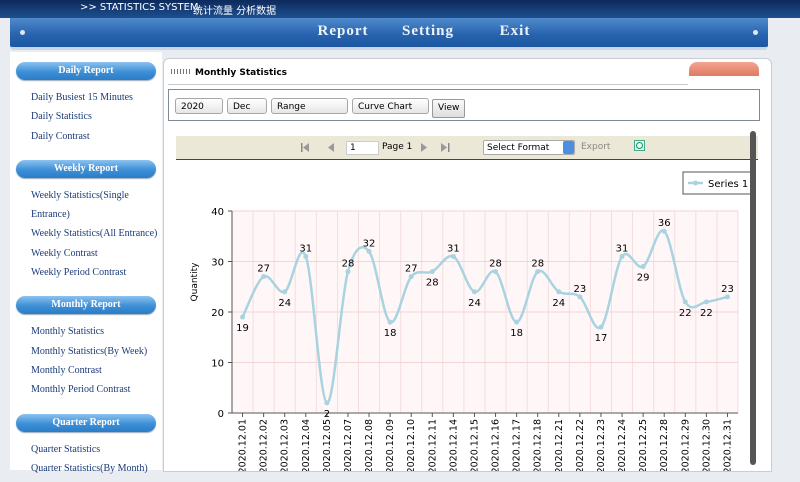 This screenshot has width=800, height=482. What do you see at coordinates (369, 445) in the screenshot?
I see `x-tick-label: 2020.12.08` at bounding box center [369, 445].